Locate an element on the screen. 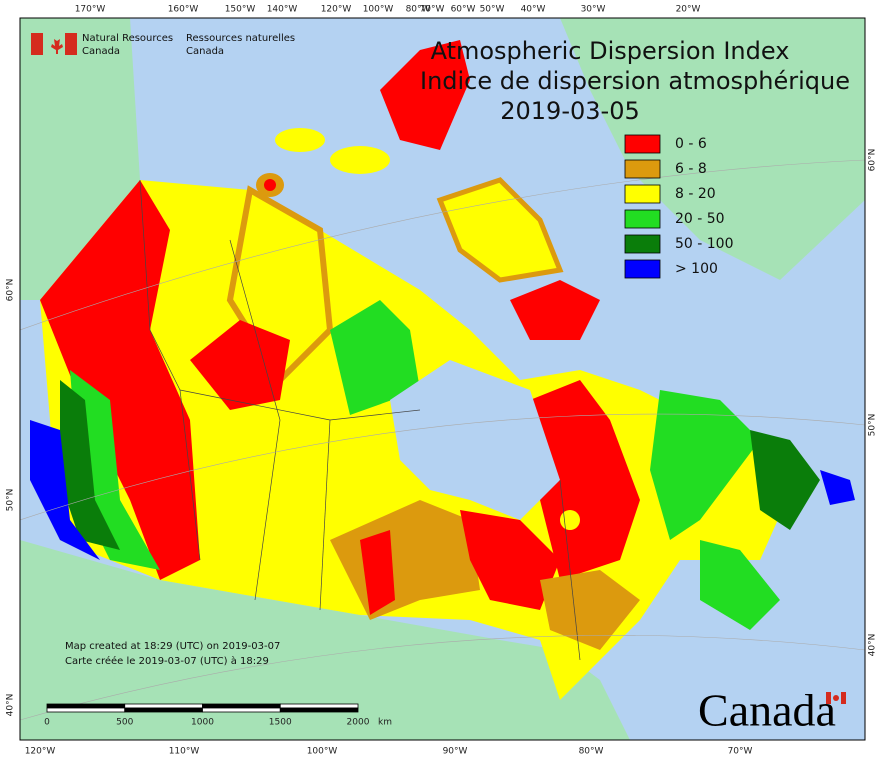  legend-label: 8 - 20 is located at coordinates (695, 194).